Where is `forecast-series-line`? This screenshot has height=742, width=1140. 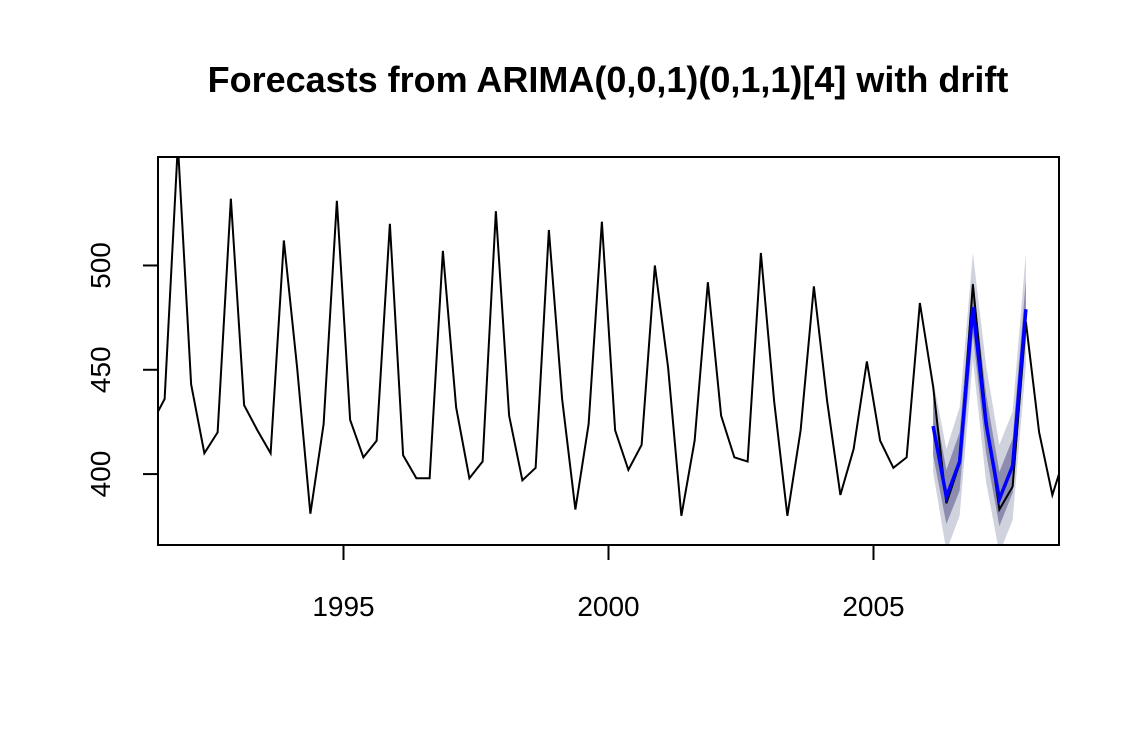 forecast-series-line is located at coordinates (979, 406).